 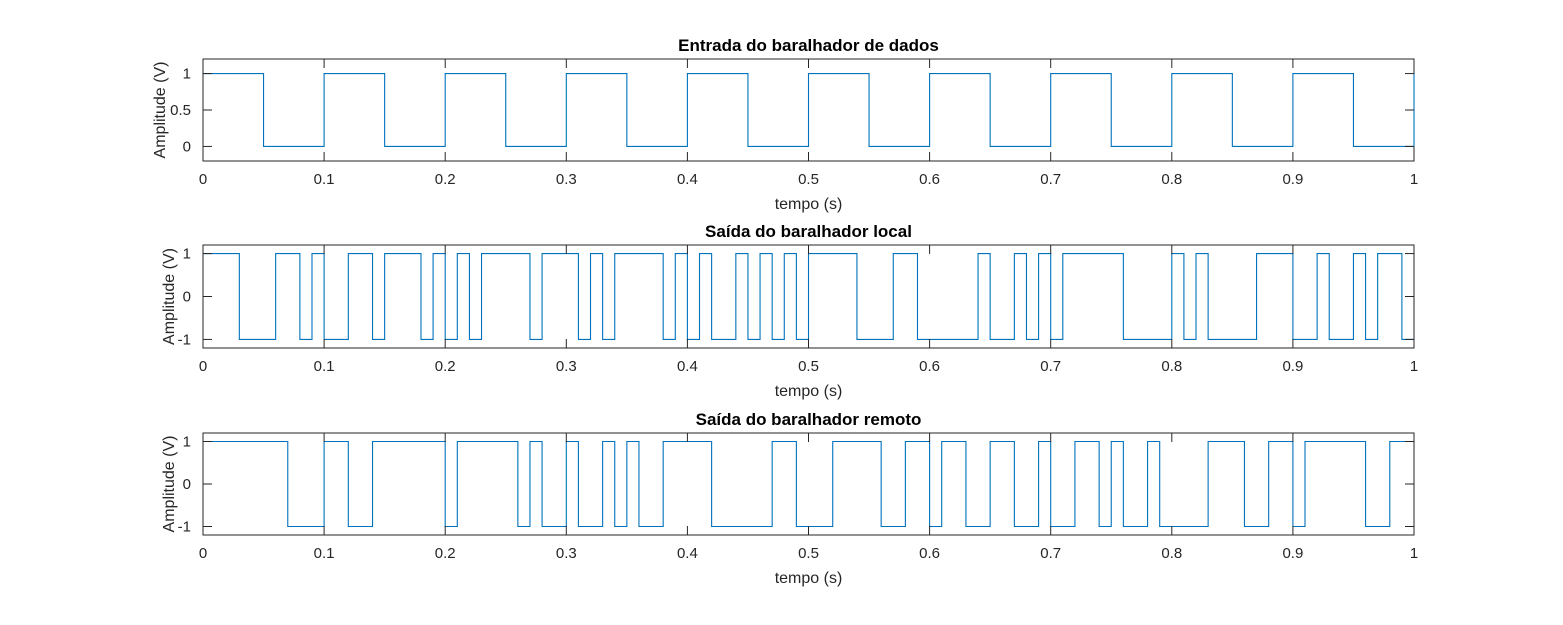 I want to click on chart-title: Saída do baralhador remoto, so click(x=809, y=419).